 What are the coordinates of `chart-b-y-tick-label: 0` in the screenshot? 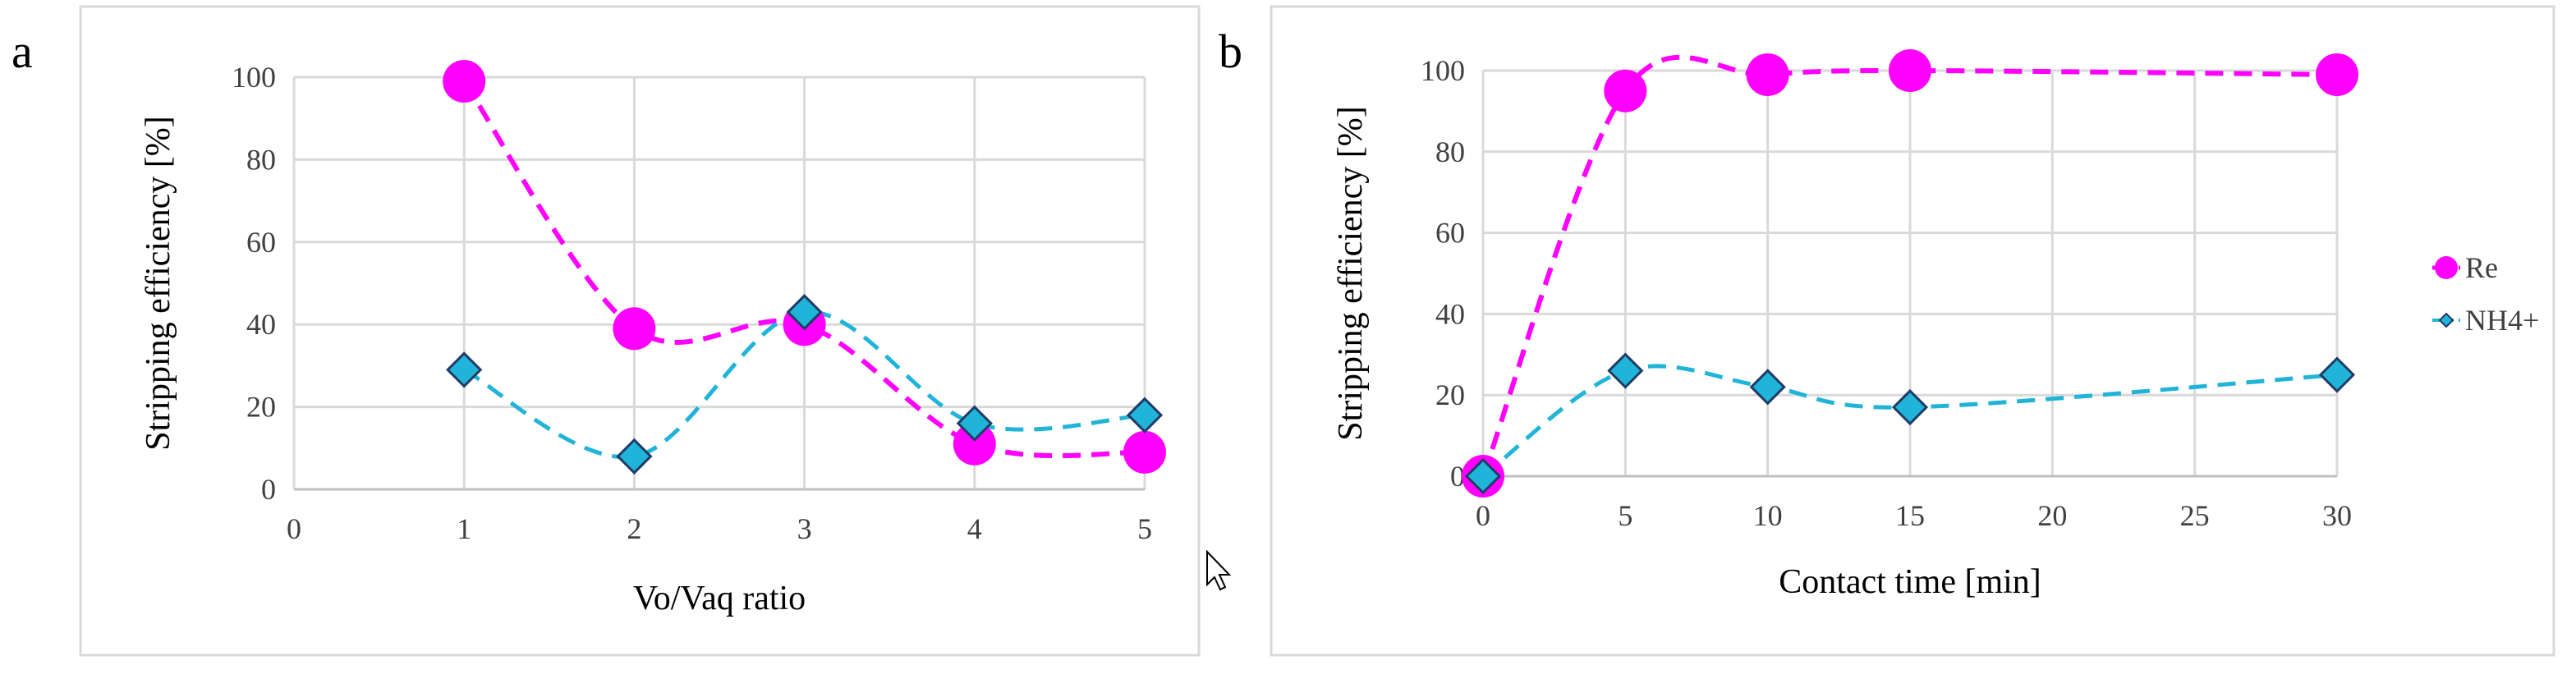 It's located at (1457, 476).